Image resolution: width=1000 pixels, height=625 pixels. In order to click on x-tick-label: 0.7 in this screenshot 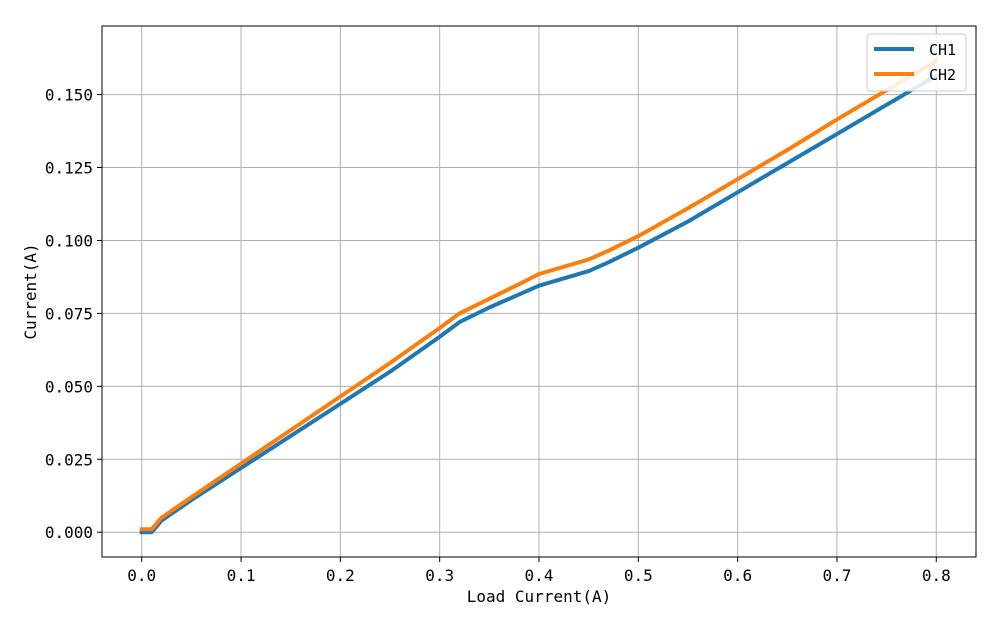, I will do `click(837, 575)`.